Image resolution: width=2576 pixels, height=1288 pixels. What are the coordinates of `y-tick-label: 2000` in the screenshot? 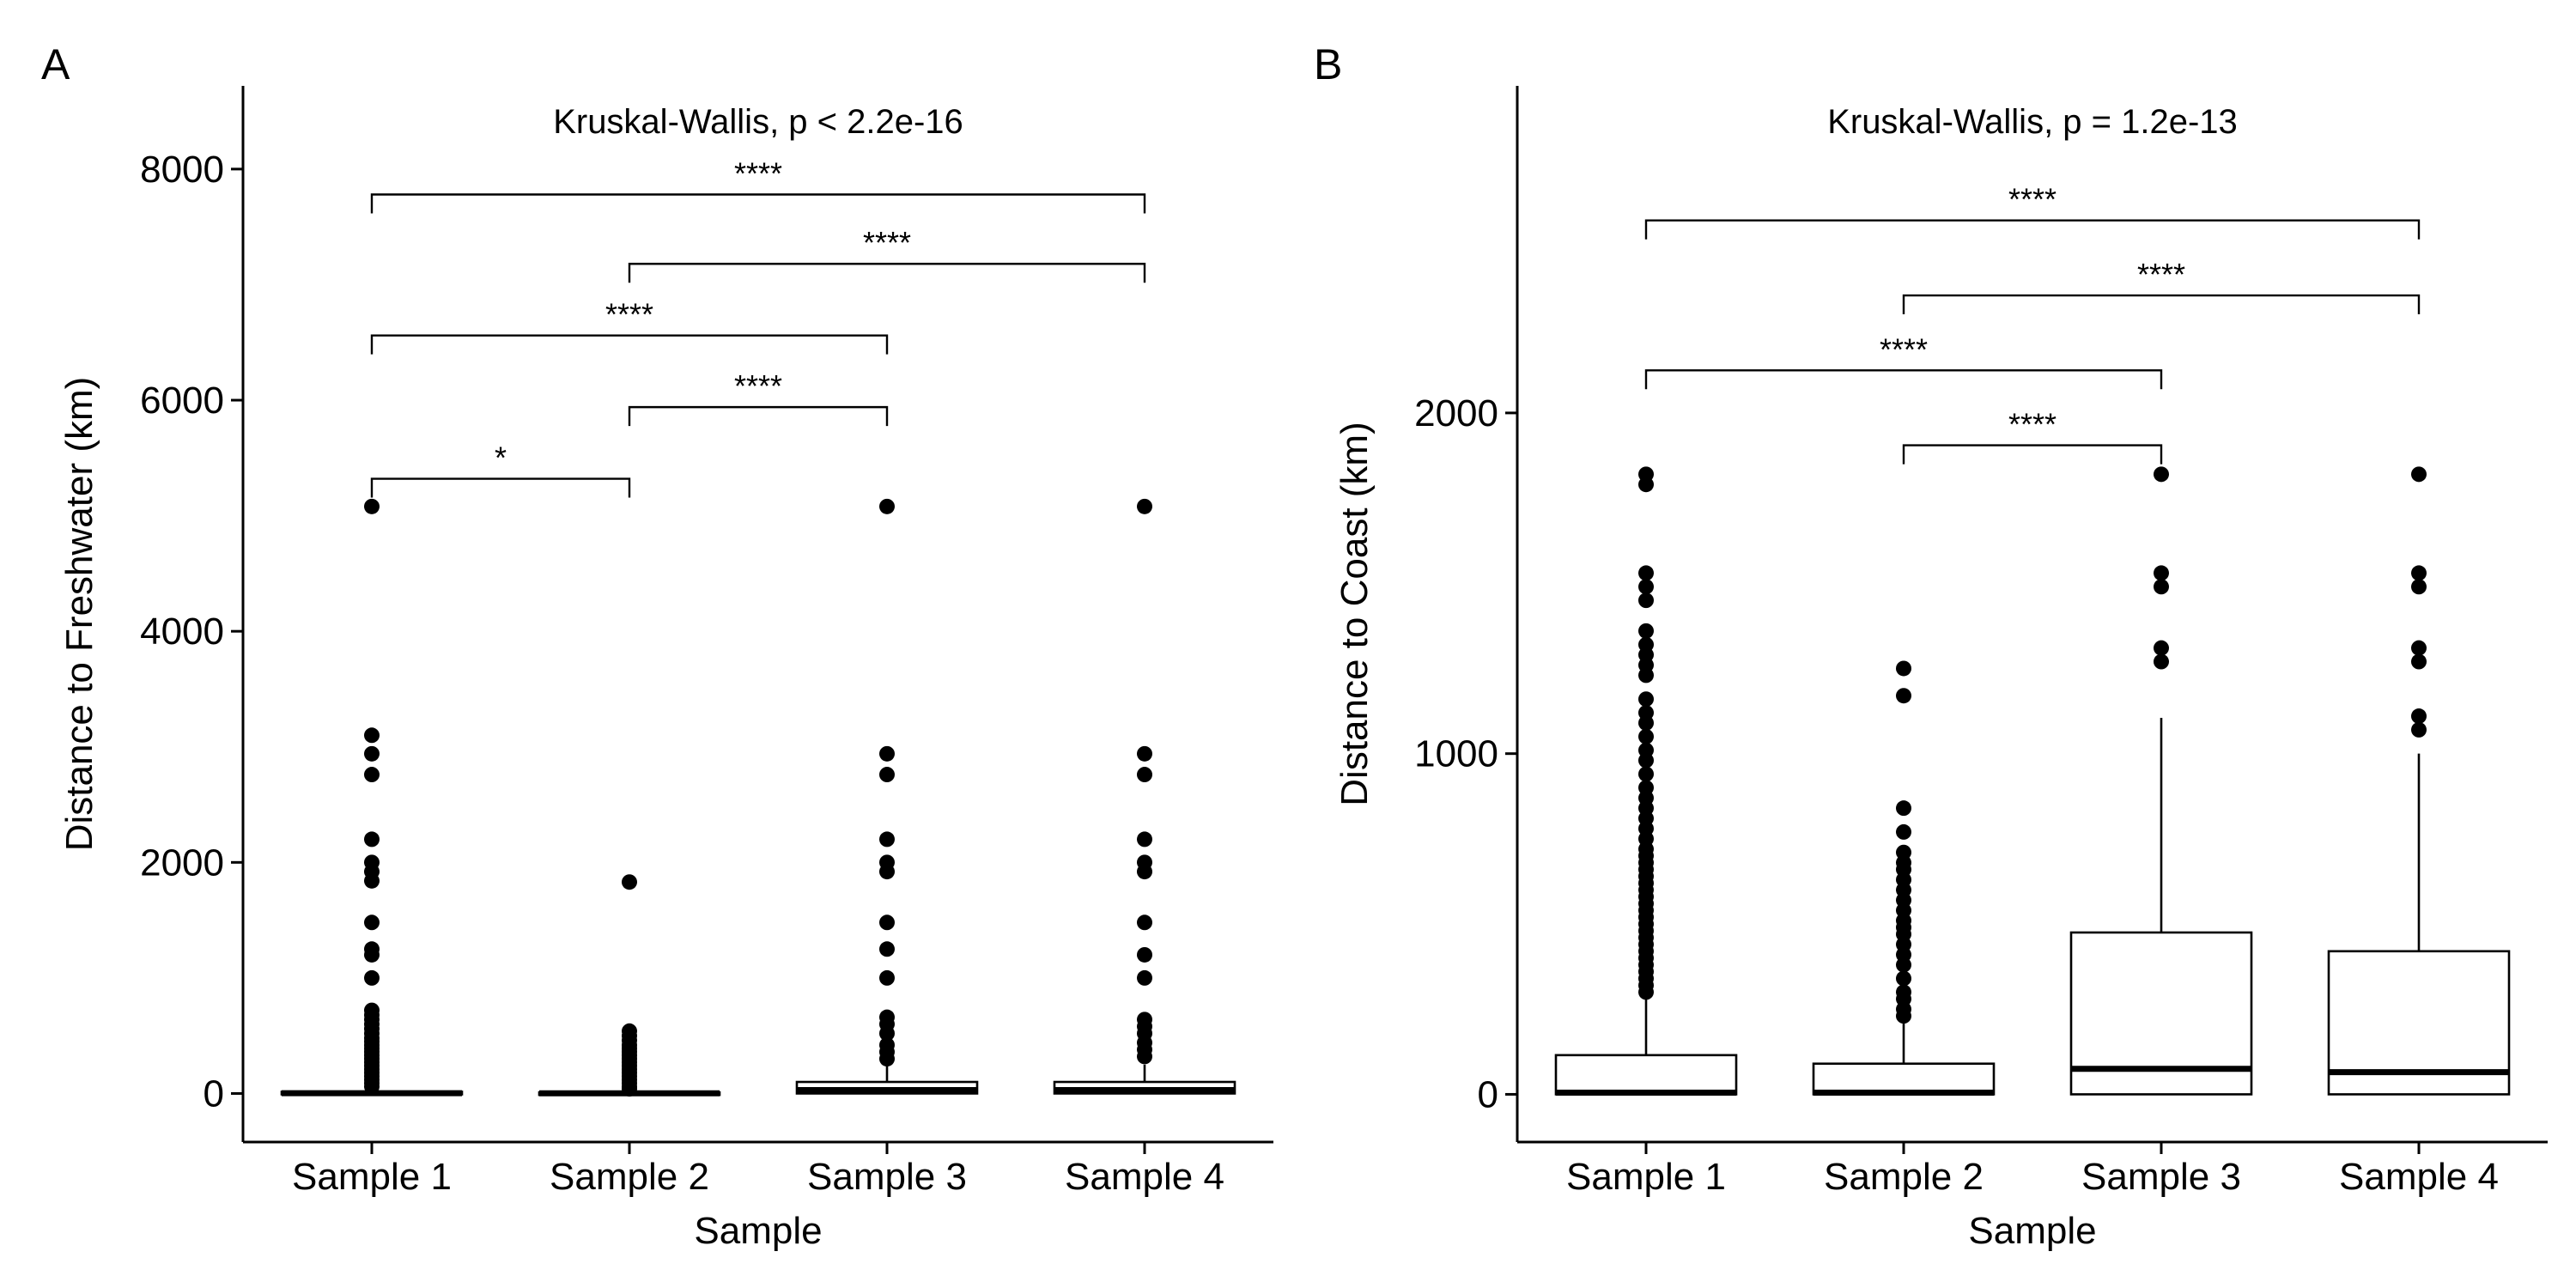 It's located at (1456, 413).